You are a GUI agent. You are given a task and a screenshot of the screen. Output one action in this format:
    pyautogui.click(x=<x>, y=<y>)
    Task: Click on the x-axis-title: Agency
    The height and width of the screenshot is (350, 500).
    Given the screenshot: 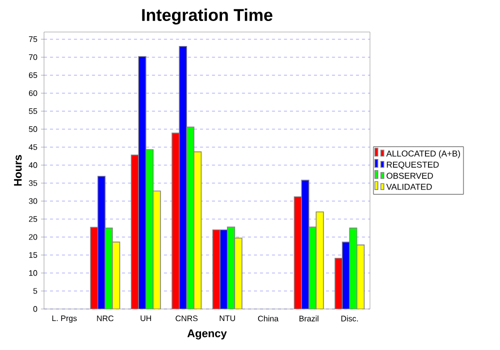 What is the action you would take?
    pyautogui.click(x=207, y=335)
    